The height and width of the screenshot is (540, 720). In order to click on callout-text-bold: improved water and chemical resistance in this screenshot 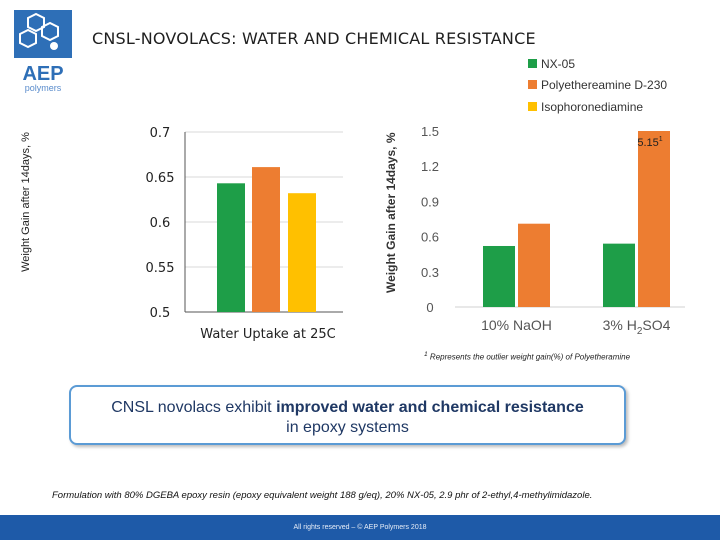, I will do `click(430, 407)`.